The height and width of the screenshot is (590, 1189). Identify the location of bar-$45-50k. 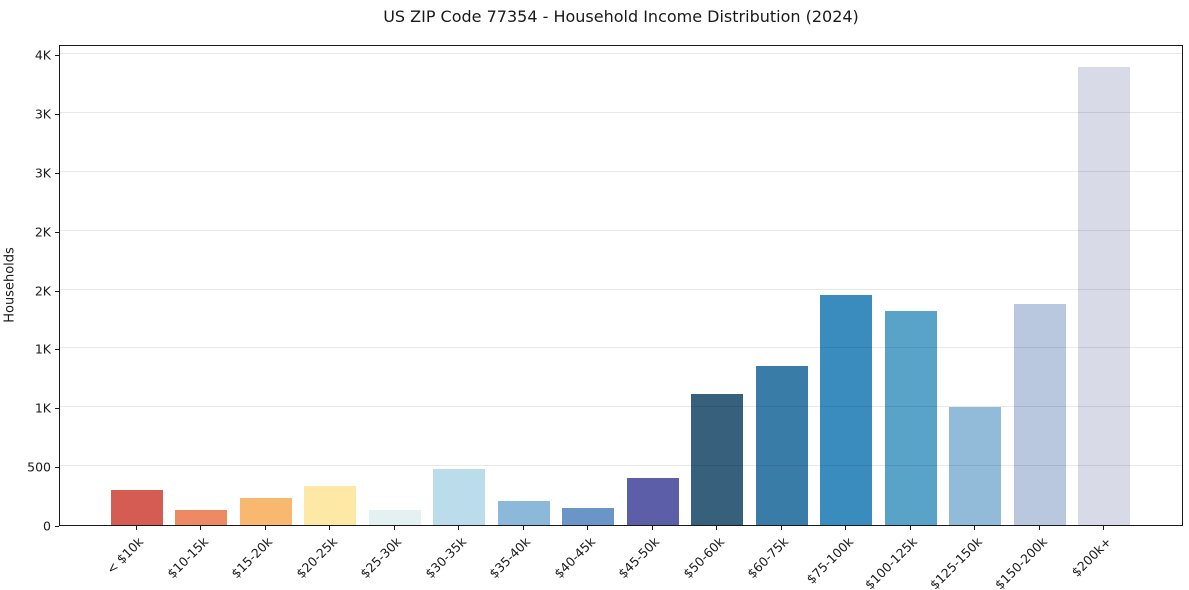
(652, 501).